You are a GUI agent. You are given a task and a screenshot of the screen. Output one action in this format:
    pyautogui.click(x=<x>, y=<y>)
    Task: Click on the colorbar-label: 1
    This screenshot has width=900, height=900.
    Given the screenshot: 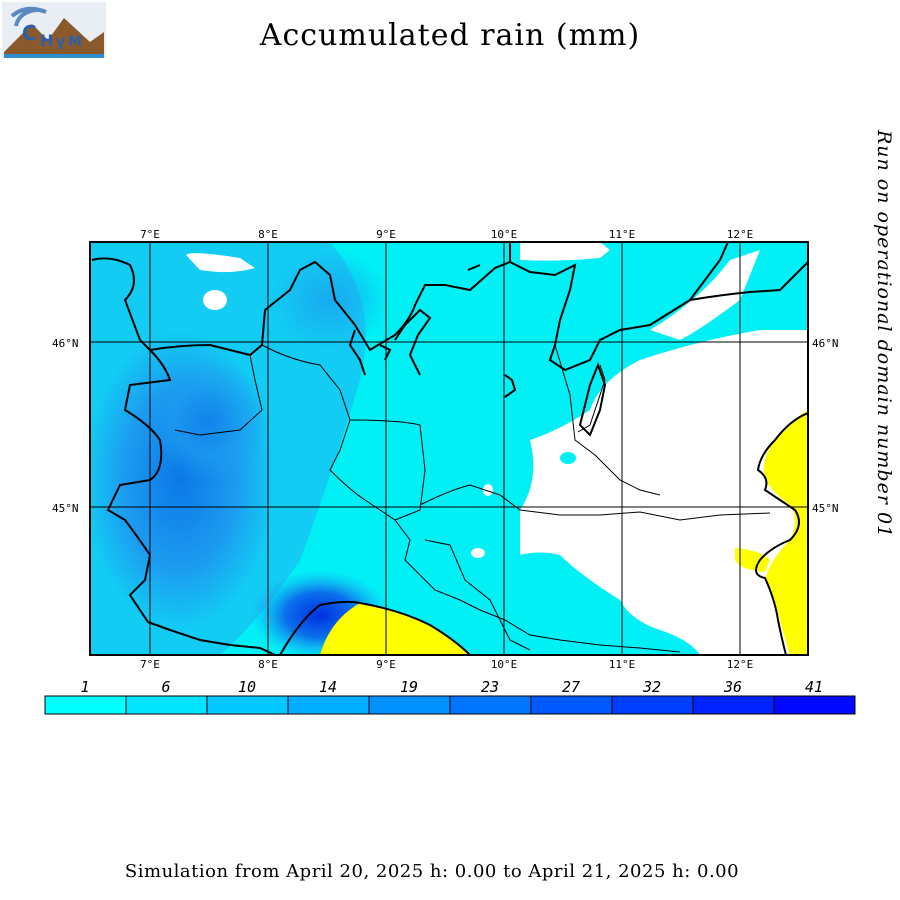 What is the action you would take?
    pyautogui.click(x=85, y=687)
    